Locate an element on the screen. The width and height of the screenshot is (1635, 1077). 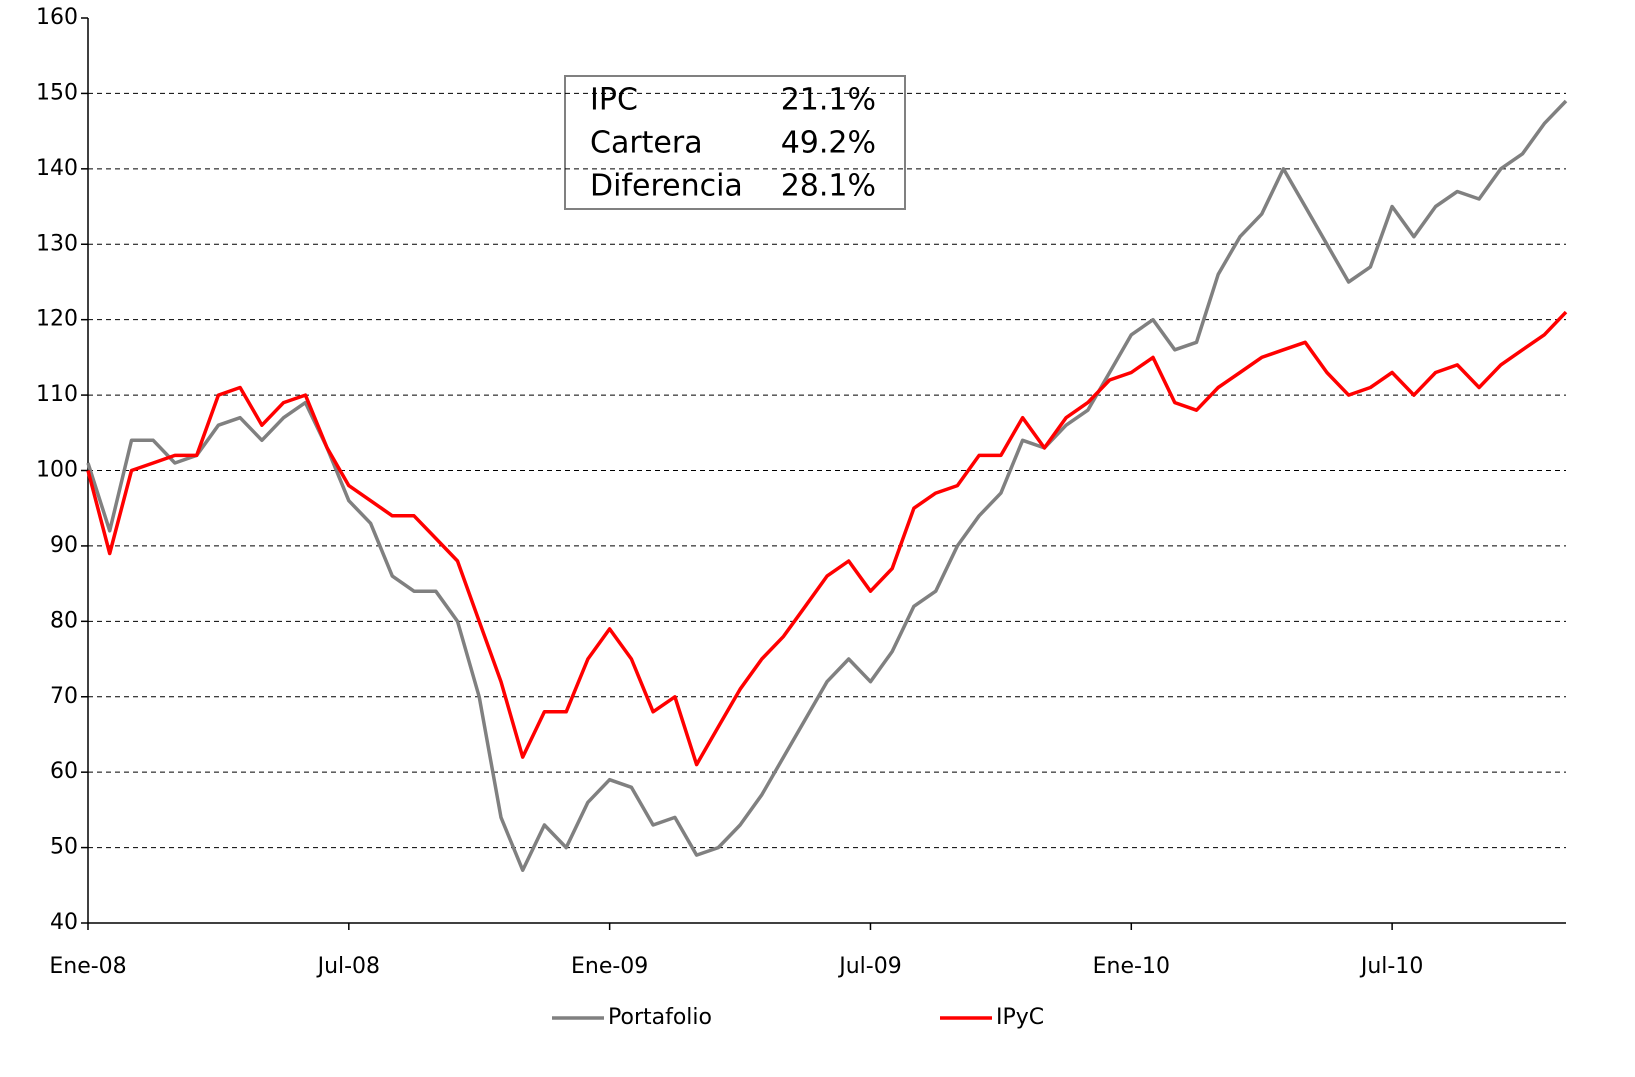
legend-label: IPyC is located at coordinates (1020, 1017).